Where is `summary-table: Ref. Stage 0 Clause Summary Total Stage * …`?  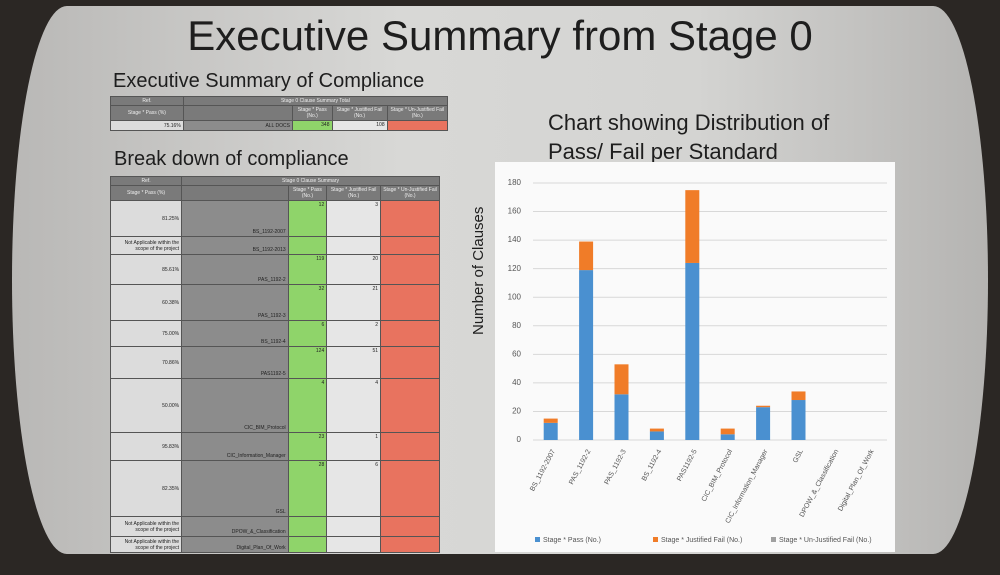 summary-table: Ref. Stage 0 Clause Summary Total Stage * … is located at coordinates (279, 113).